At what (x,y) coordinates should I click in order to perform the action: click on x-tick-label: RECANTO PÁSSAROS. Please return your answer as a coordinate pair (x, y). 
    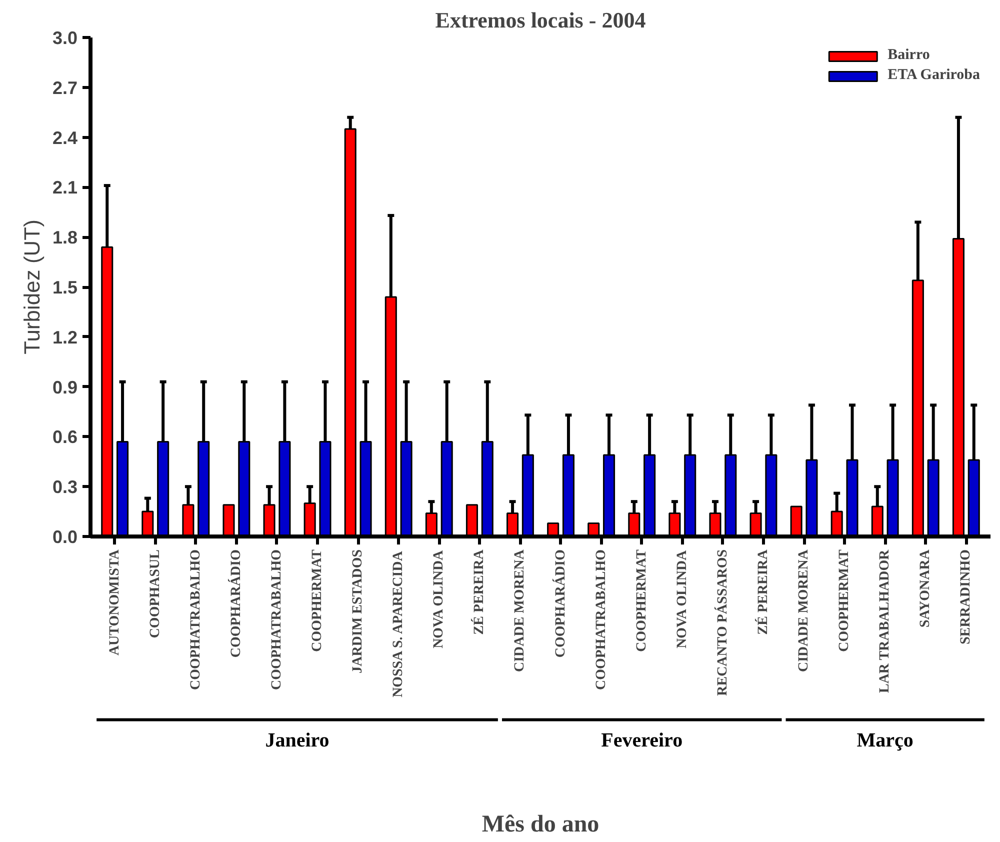
    Looking at the image, I should click on (721, 622).